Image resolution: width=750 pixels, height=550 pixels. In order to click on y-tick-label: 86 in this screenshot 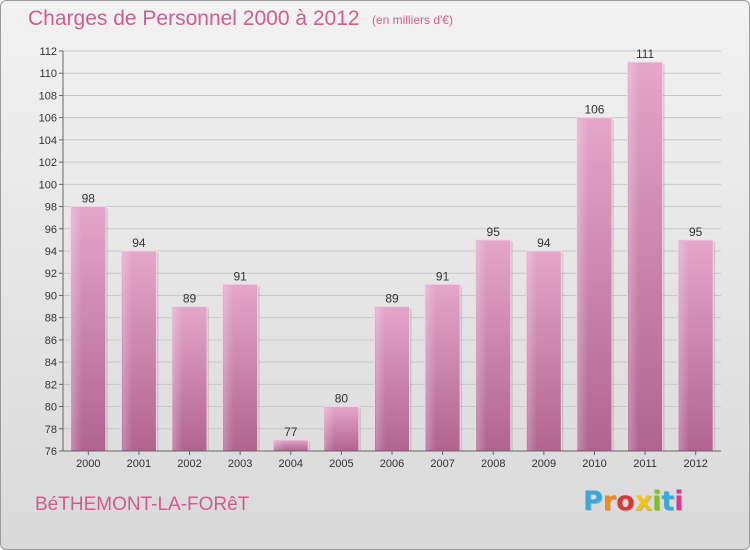, I will do `click(51, 341)`.